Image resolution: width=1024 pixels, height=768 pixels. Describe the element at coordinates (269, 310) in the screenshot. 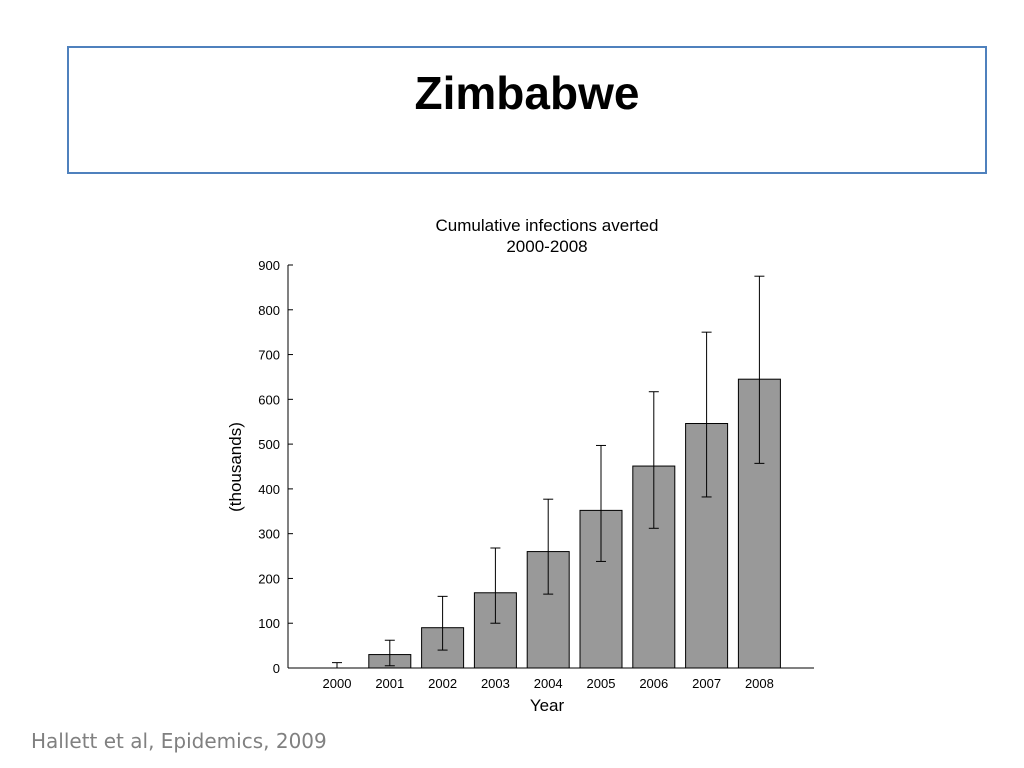

I see `y-tick-label: 800` at that location.